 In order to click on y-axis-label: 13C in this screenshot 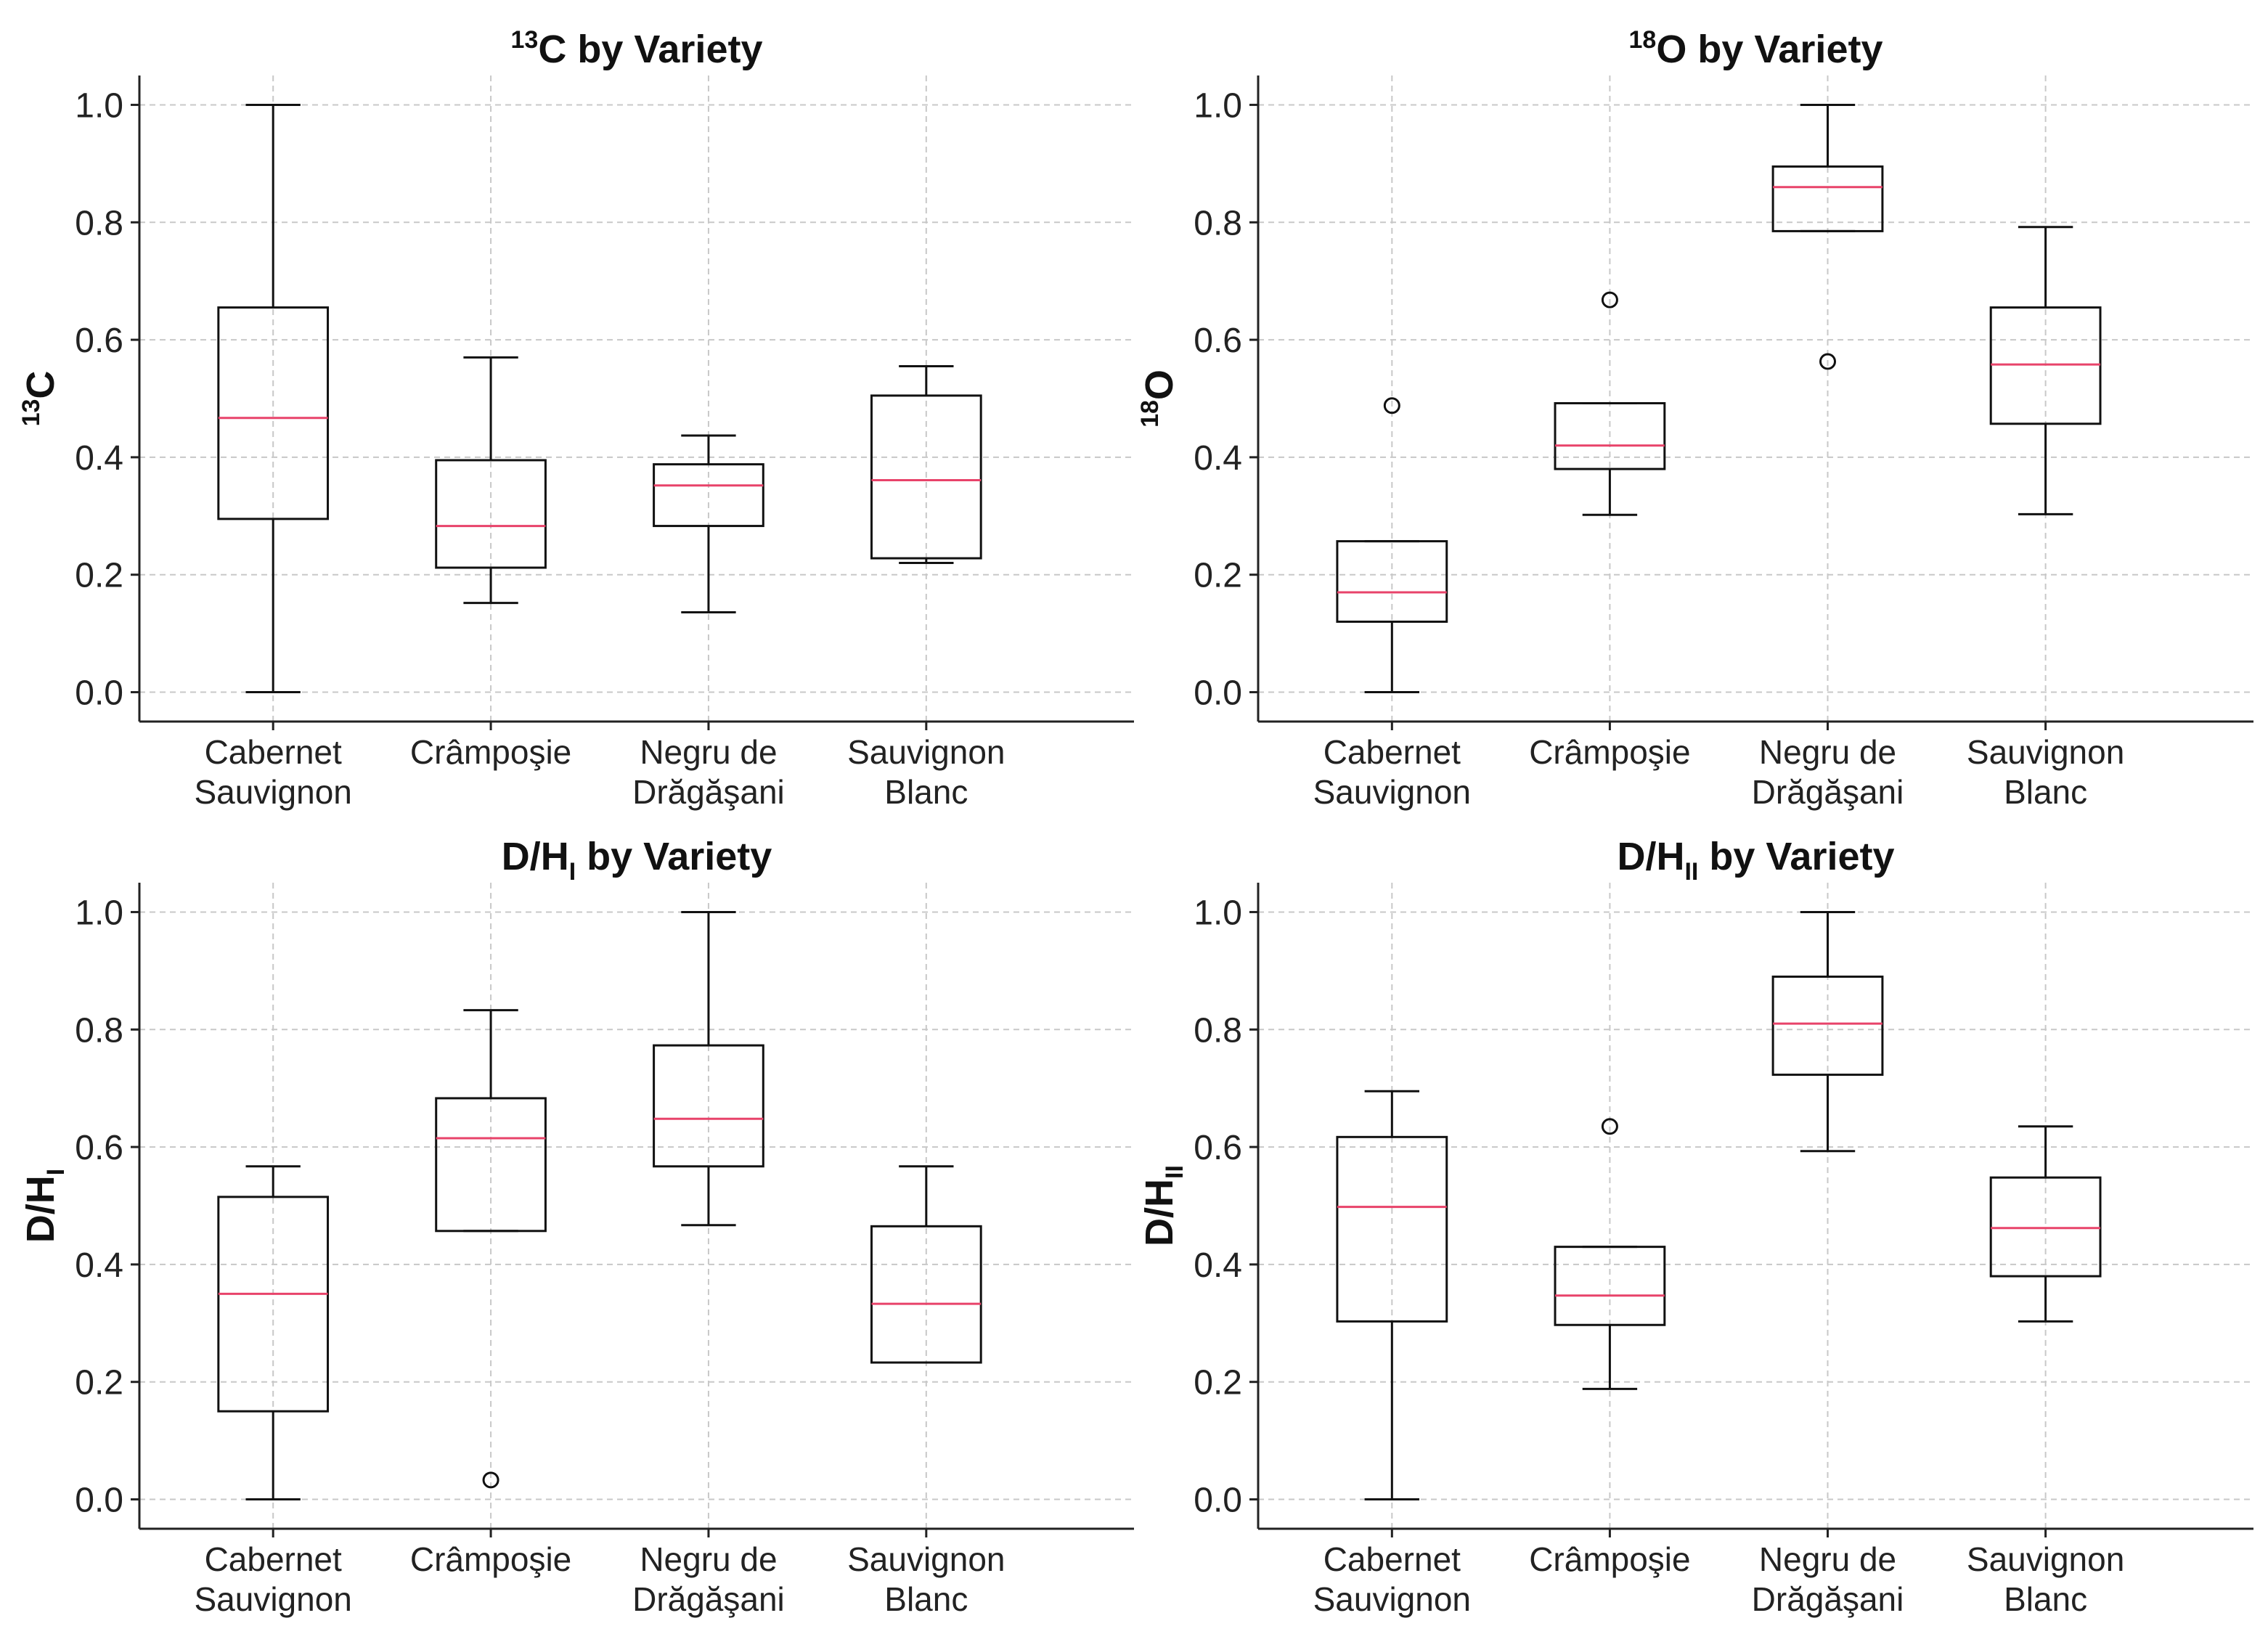, I will do `click(39, 399)`.